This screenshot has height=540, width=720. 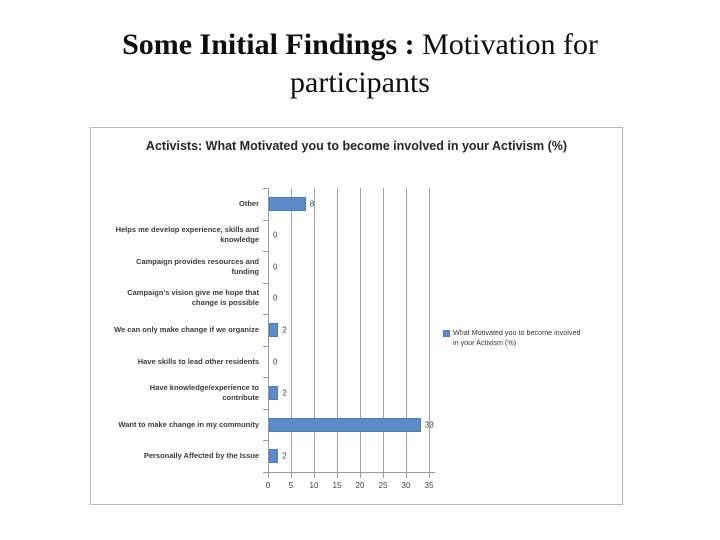 What do you see at coordinates (268, 330) in the screenshot?
I see `category-axis-line` at bounding box center [268, 330].